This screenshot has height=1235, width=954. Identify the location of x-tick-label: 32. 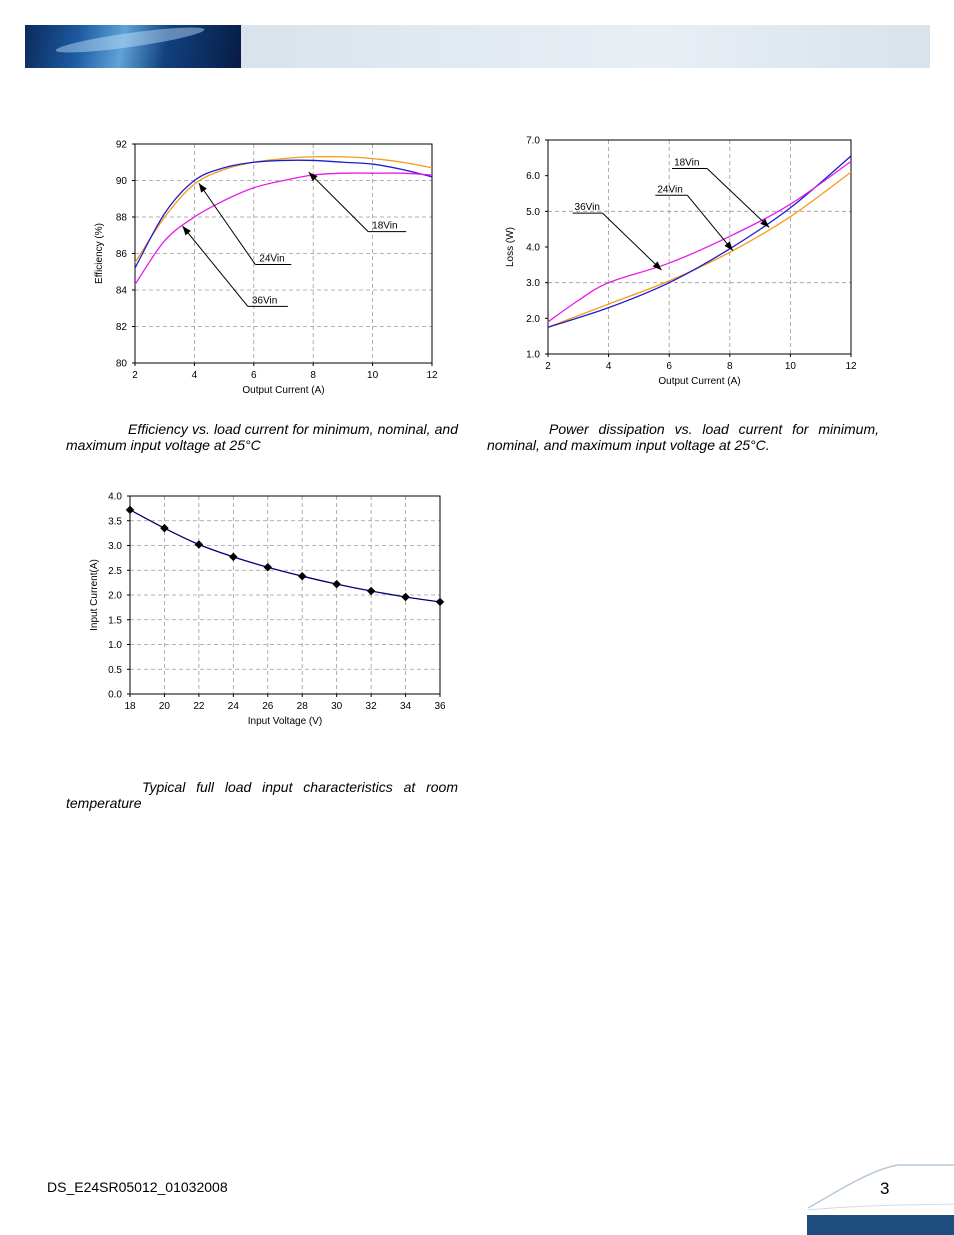
(372, 706).